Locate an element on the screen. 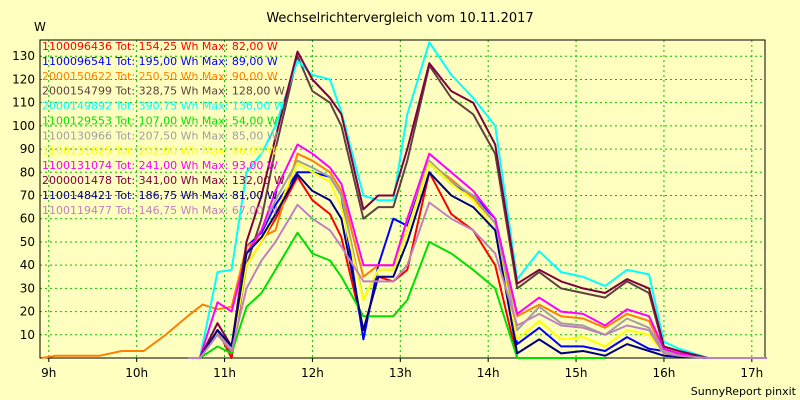  x-tick-label: 13h is located at coordinates (400, 373).